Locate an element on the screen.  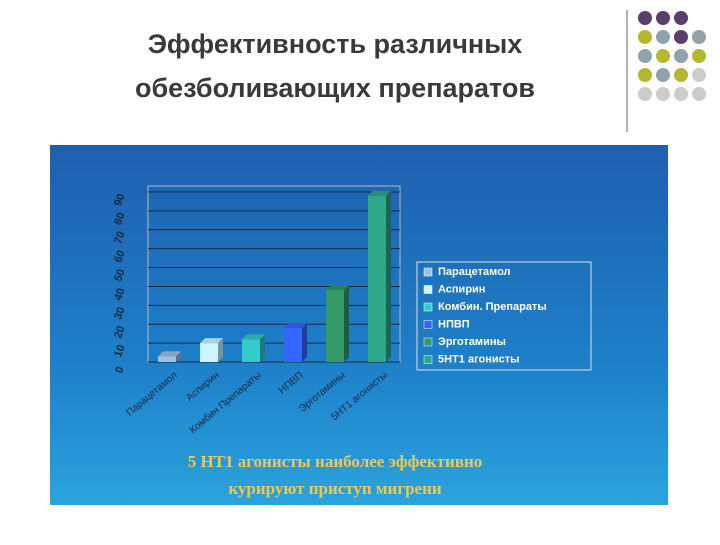
caption-line: курируют приступ мигрени is located at coordinates (335, 488).